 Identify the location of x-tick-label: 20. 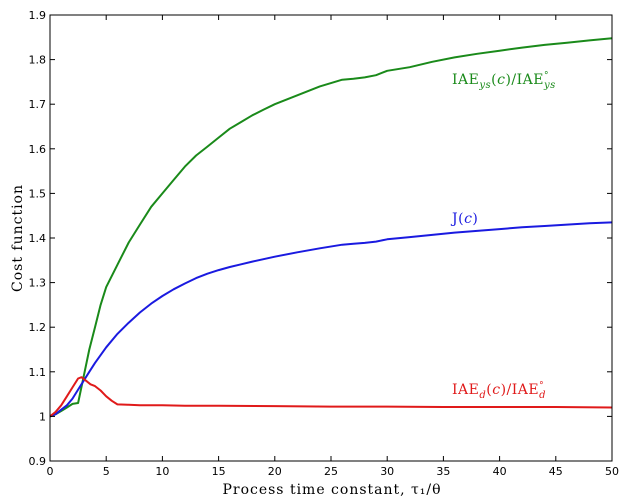
(275, 471).